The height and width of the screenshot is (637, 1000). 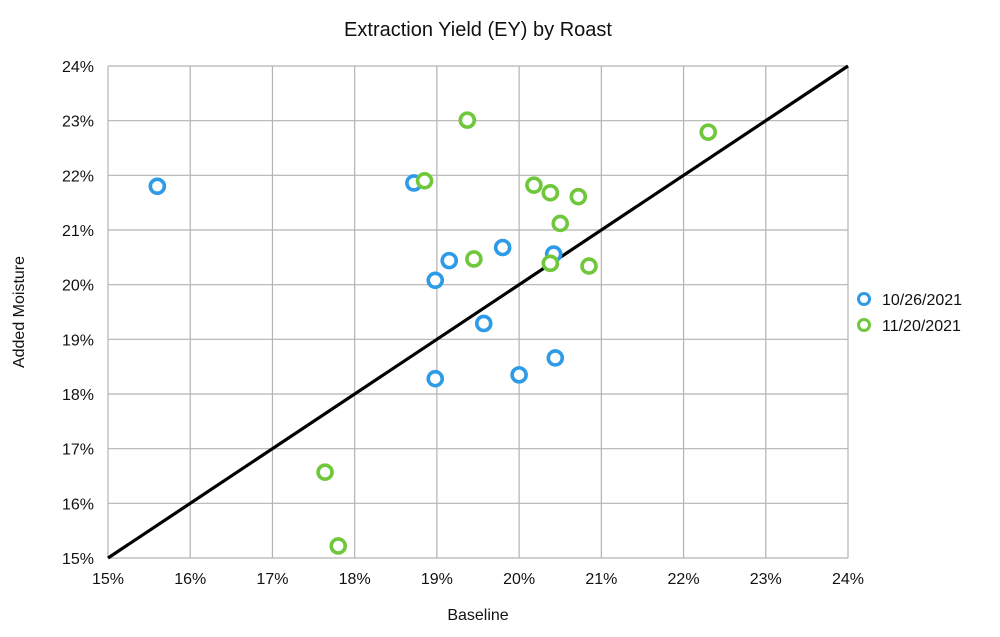 What do you see at coordinates (78, 504) in the screenshot?
I see `y-tick-label: 16%` at bounding box center [78, 504].